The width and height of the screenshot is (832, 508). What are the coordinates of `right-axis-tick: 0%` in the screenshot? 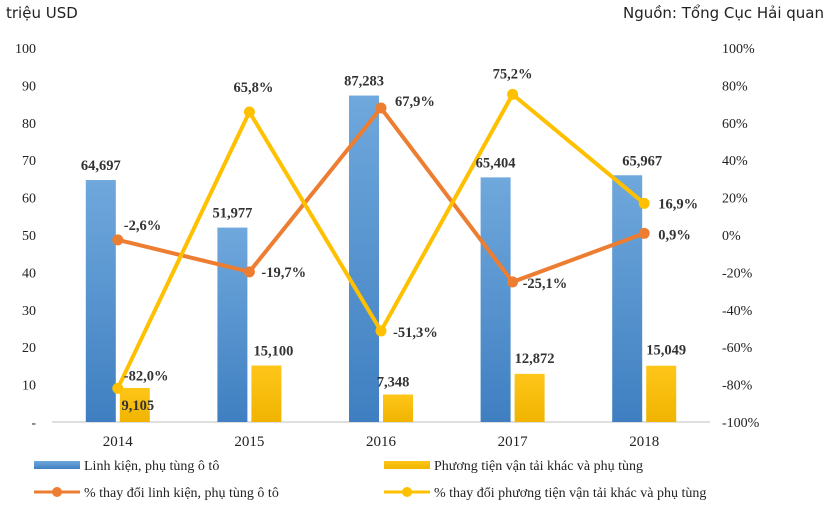 It's located at (731, 236).